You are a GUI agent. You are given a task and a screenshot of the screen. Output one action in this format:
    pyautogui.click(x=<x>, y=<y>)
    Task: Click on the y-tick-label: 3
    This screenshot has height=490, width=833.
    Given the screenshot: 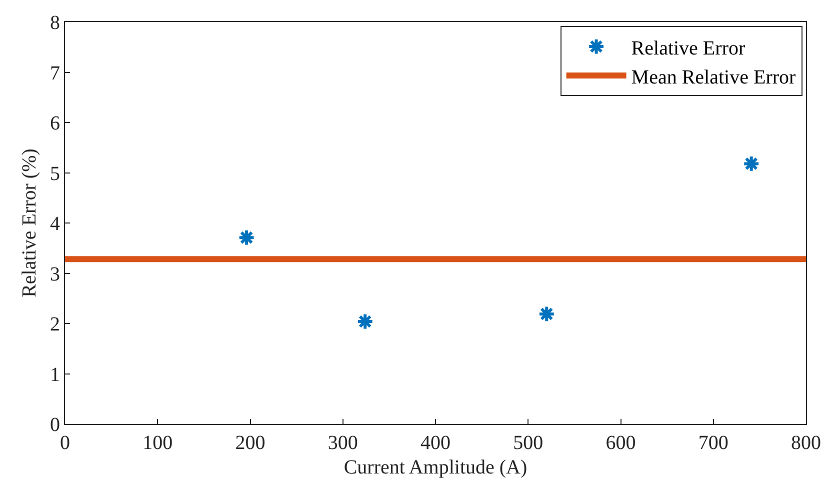 What is the action you would take?
    pyautogui.click(x=55, y=274)
    